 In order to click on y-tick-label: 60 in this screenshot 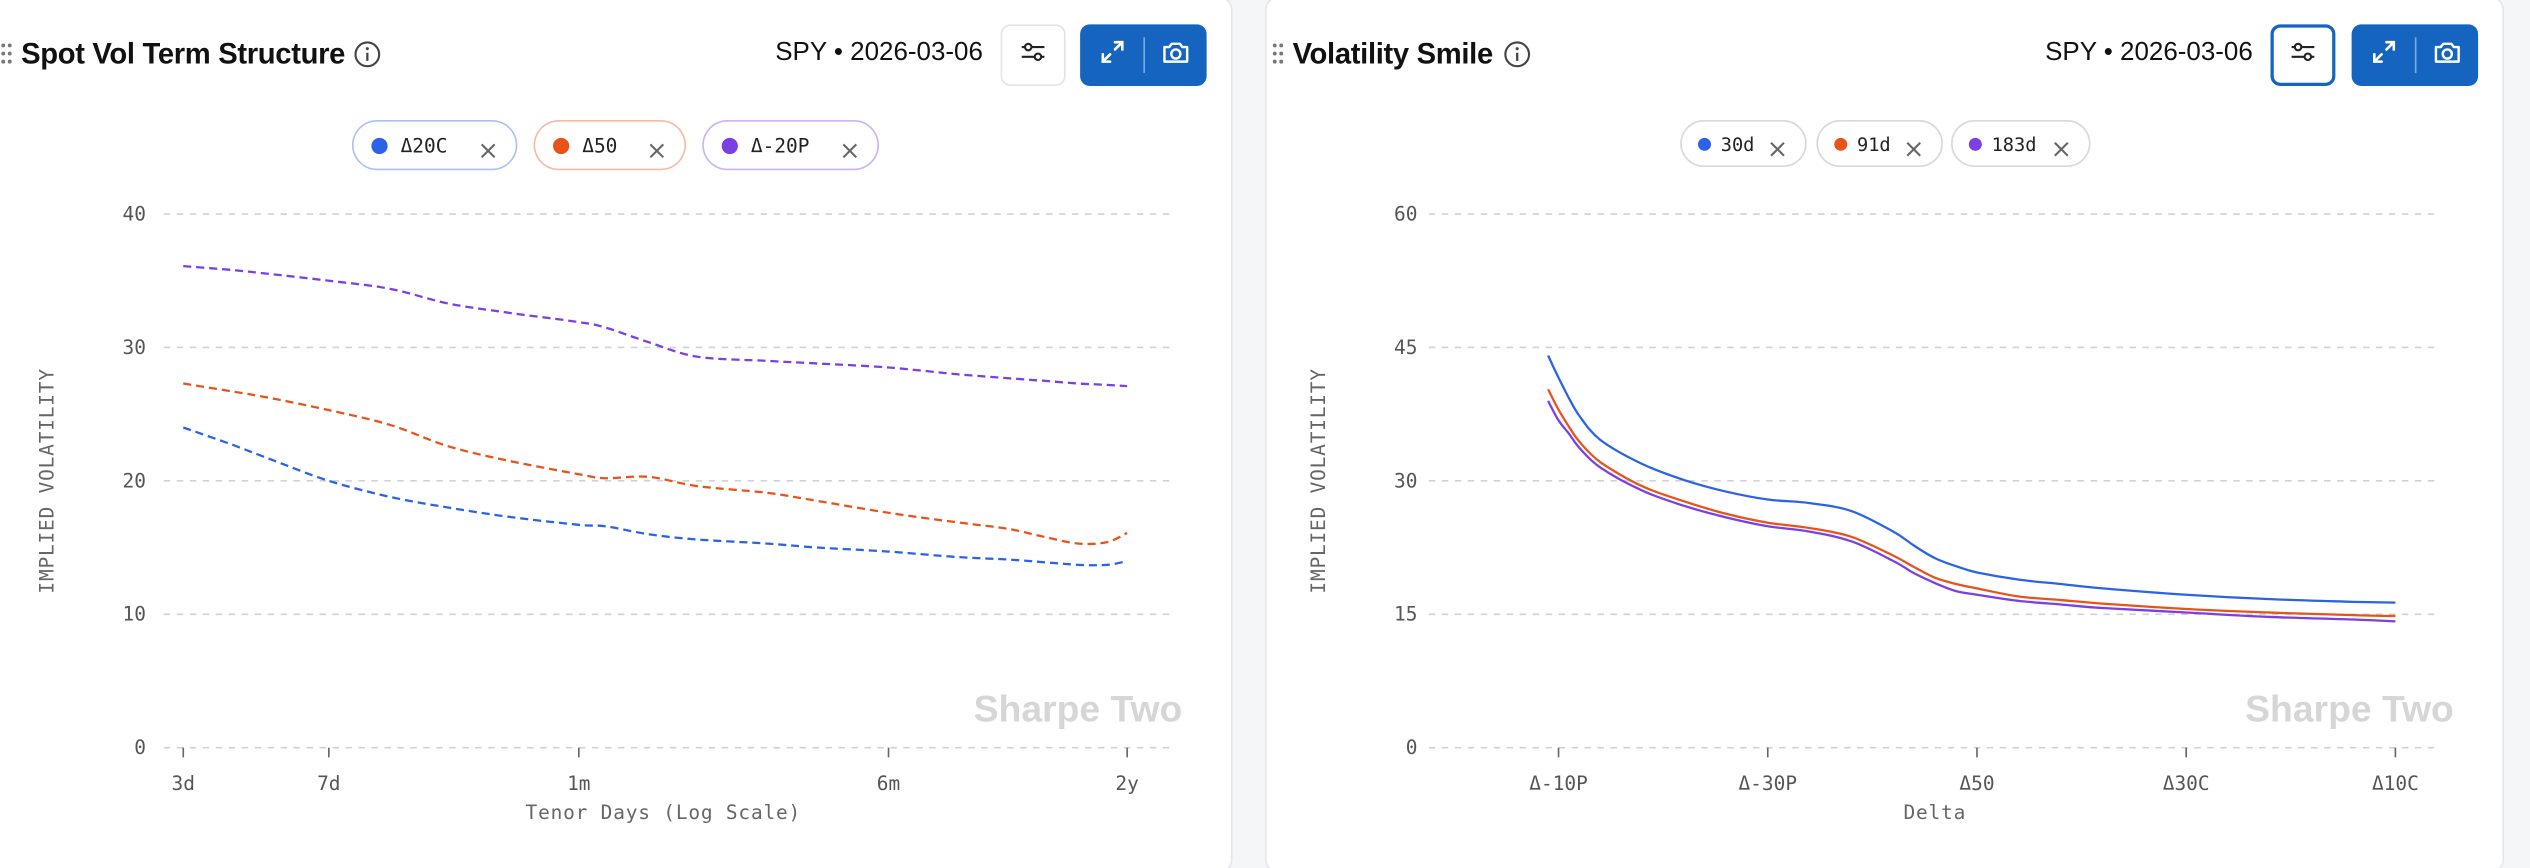, I will do `click(1405, 214)`.